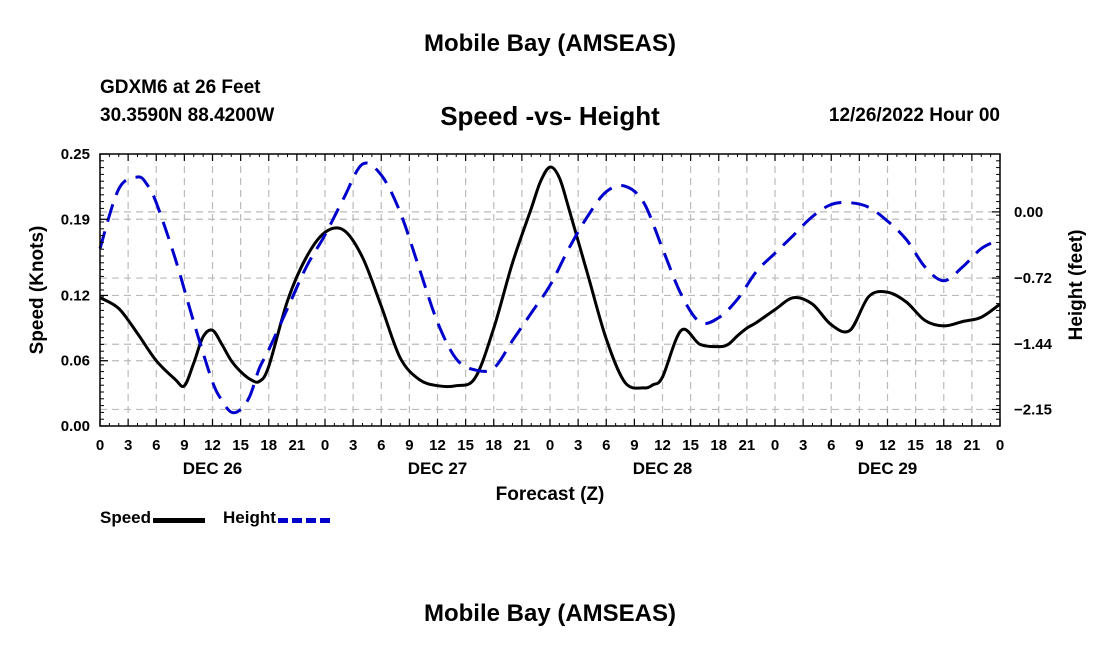  I want to click on station-coordinates: 30.3590N 88.4200W, so click(187, 115).